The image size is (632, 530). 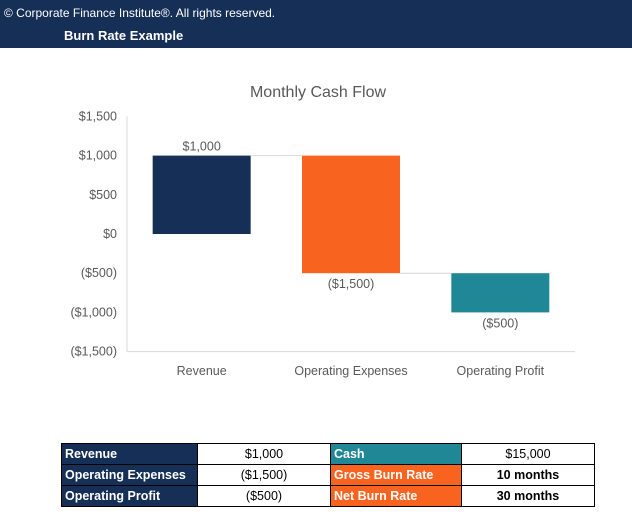 I want to click on y-tick-label: $1,000, so click(x=98, y=156).